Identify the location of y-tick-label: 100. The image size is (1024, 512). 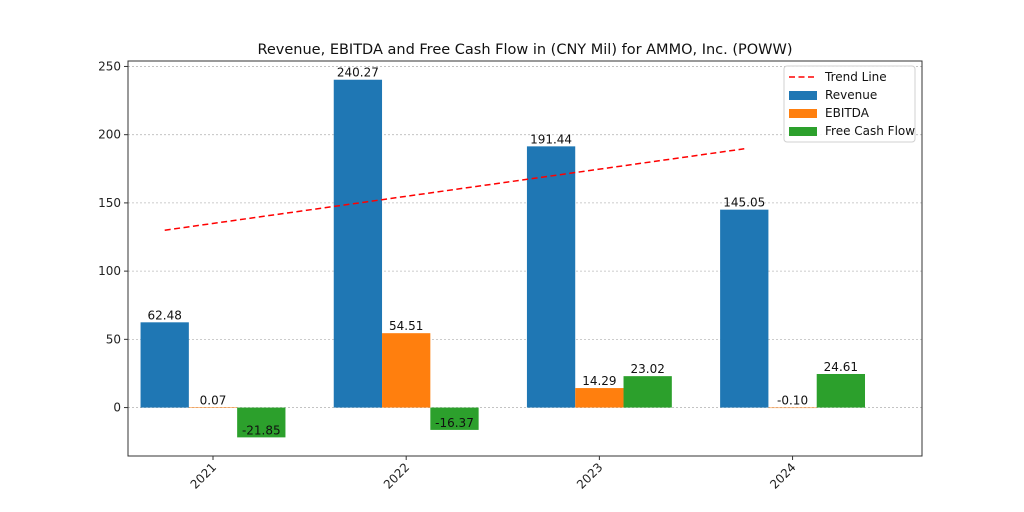
(109, 271).